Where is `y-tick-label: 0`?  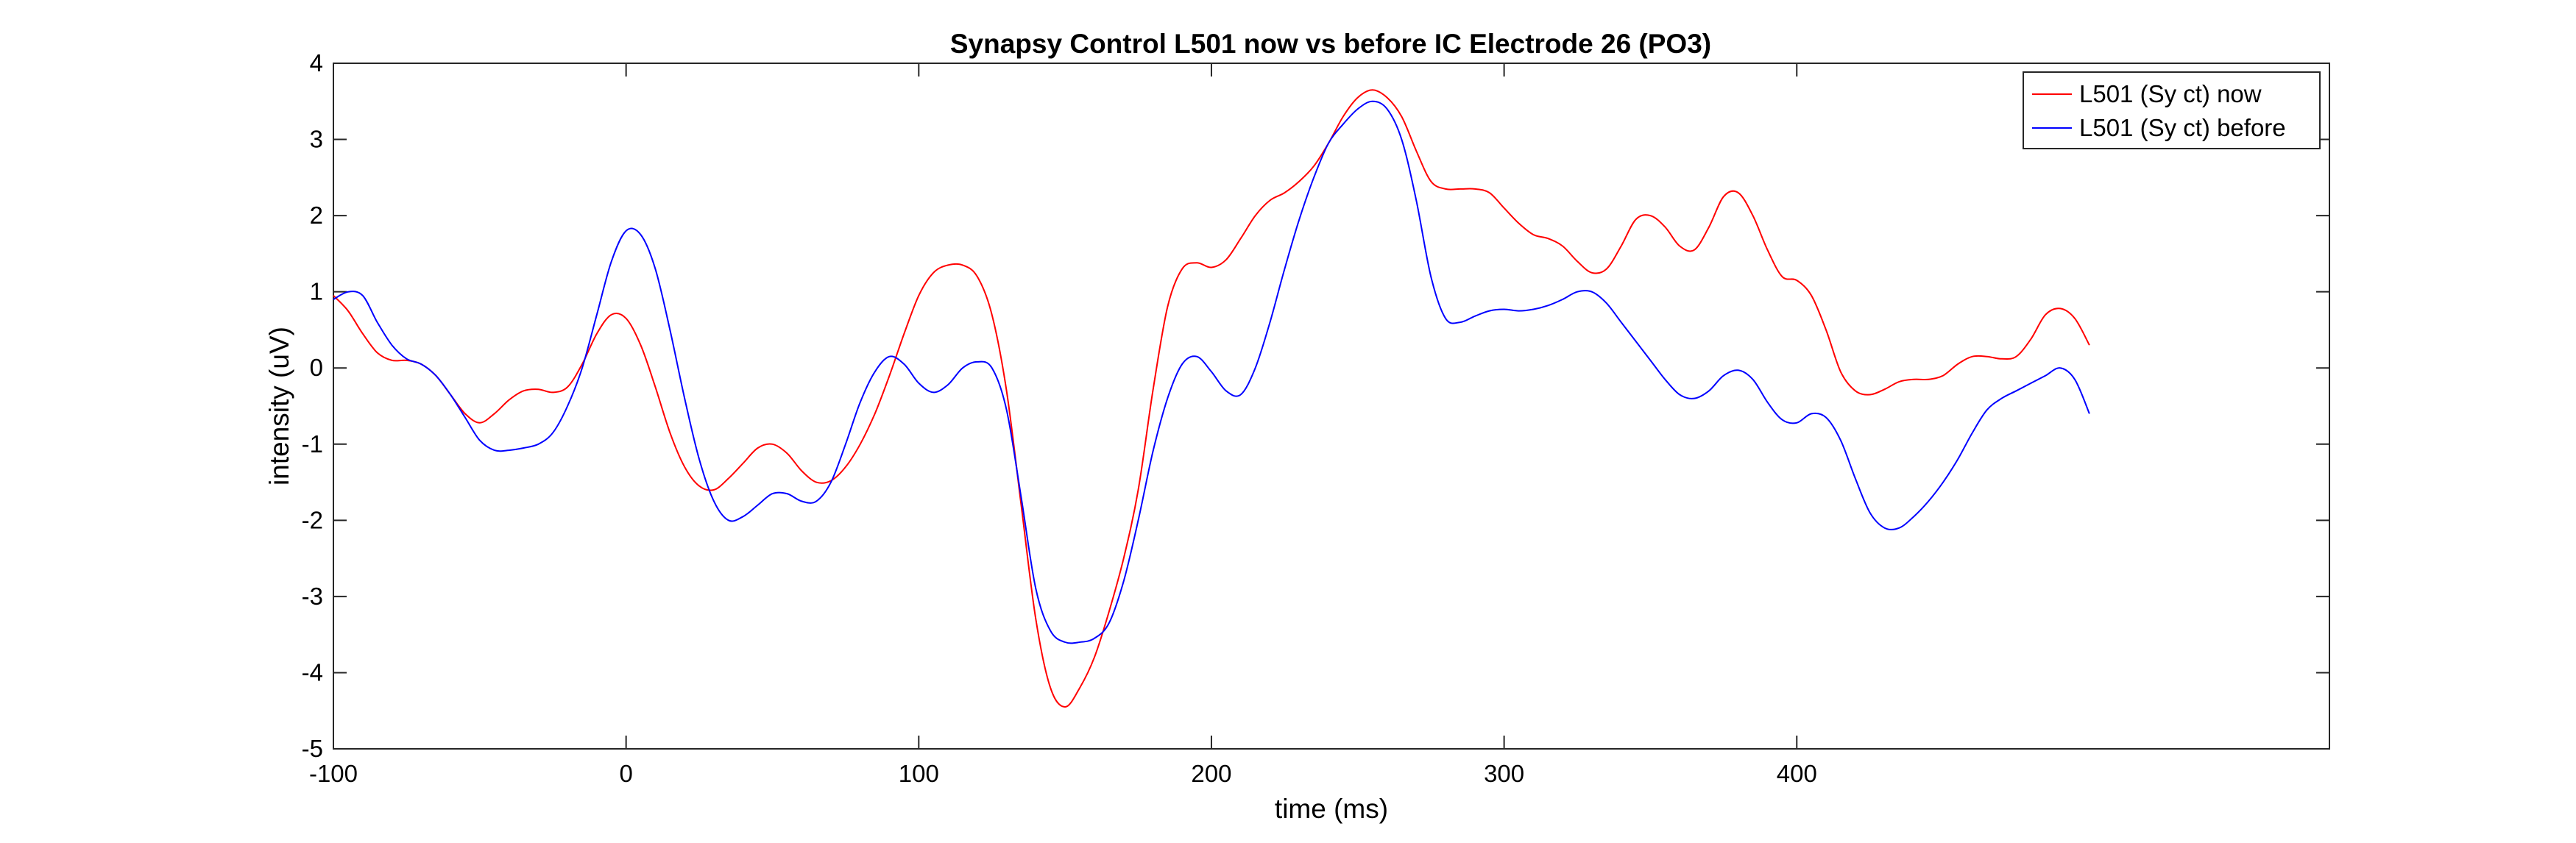
y-tick-label: 0 is located at coordinates (316, 367).